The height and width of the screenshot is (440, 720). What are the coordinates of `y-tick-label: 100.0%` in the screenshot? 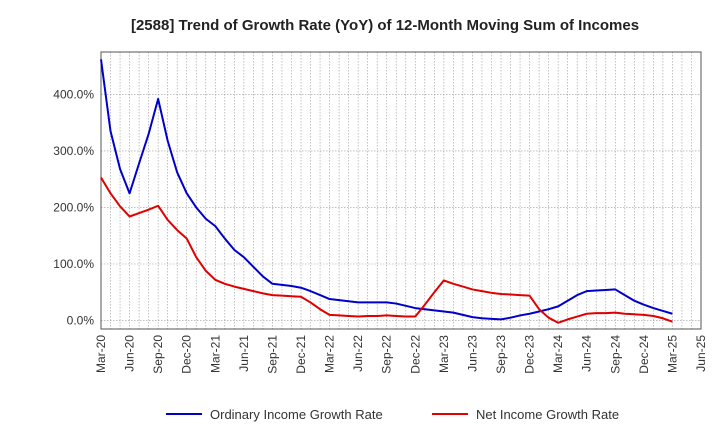 It's located at (73, 264).